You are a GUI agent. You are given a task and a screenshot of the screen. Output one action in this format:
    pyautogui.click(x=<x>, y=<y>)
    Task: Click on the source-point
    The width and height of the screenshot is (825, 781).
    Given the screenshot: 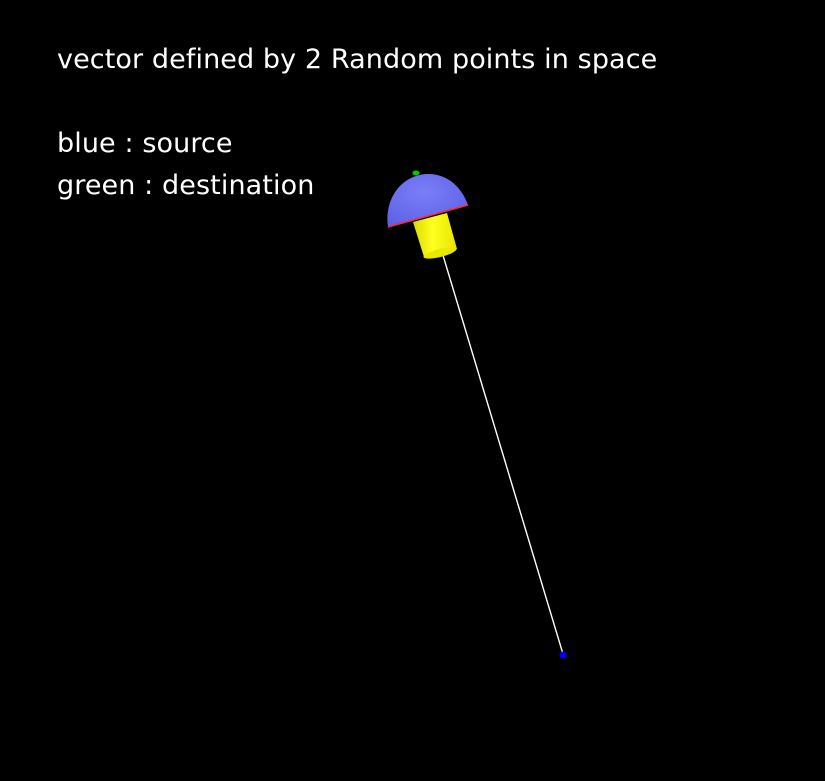 What is the action you would take?
    pyautogui.click(x=563, y=655)
    